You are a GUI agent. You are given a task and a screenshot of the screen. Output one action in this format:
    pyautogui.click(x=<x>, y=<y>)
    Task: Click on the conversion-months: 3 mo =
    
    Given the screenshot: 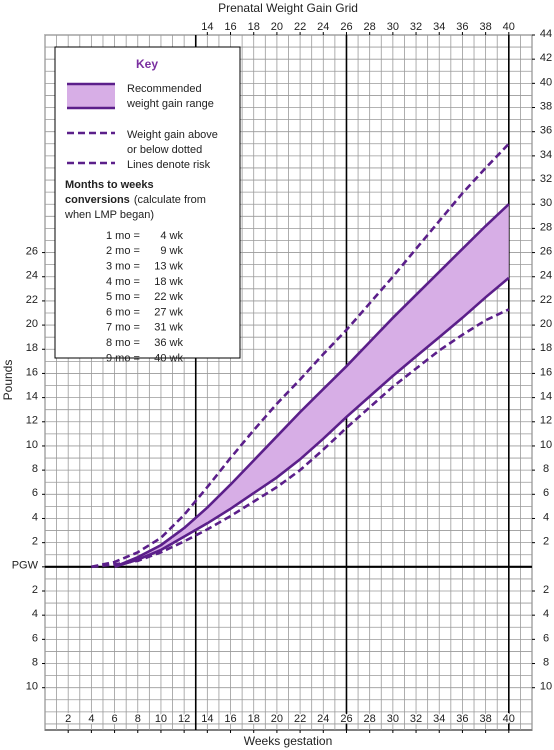 What is the action you would take?
    pyautogui.click(x=123, y=267)
    